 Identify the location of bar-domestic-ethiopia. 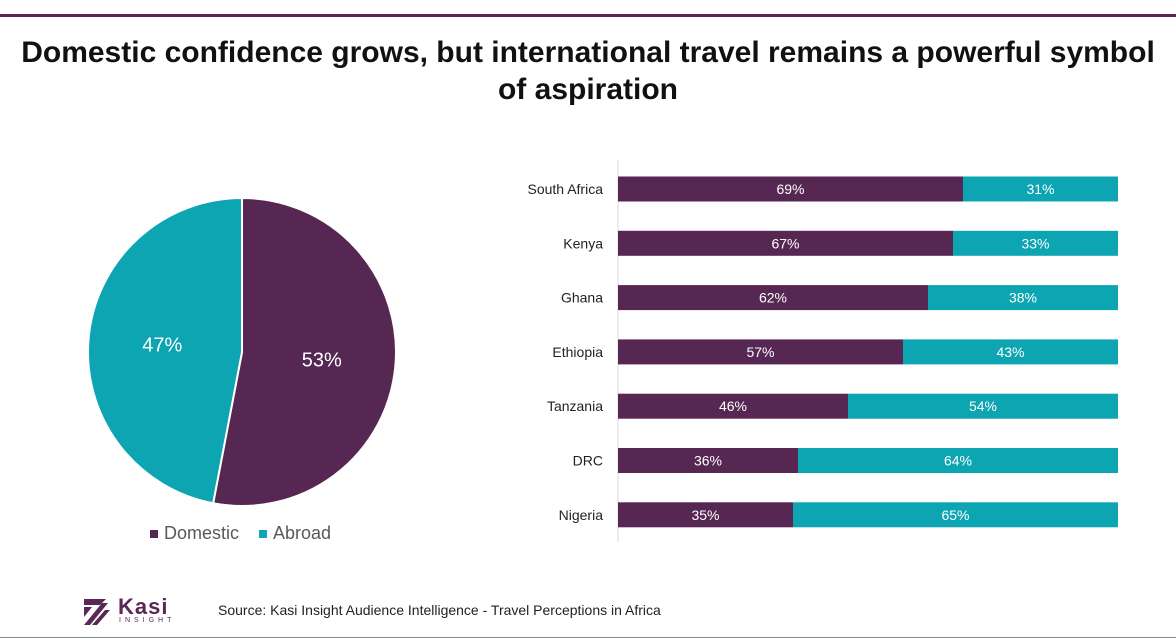
(760, 352).